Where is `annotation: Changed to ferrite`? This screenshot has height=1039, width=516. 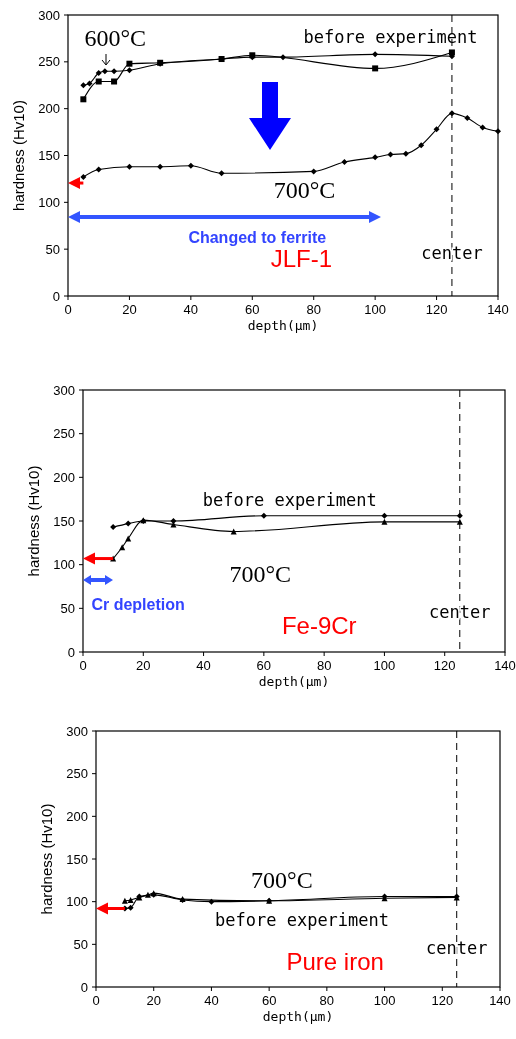 annotation: Changed to ferrite is located at coordinates (257, 237).